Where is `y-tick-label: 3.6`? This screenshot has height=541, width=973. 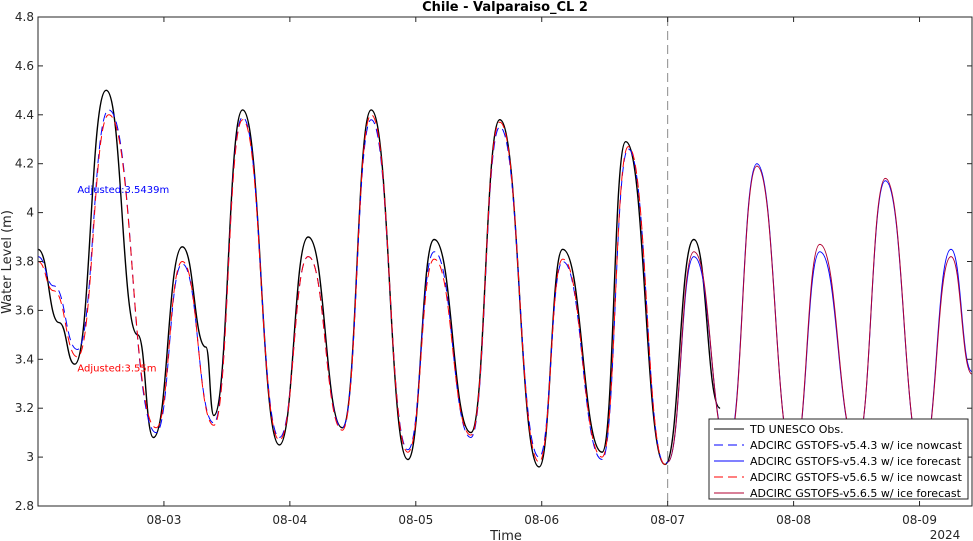 y-tick-label: 3.6 is located at coordinates (24, 310).